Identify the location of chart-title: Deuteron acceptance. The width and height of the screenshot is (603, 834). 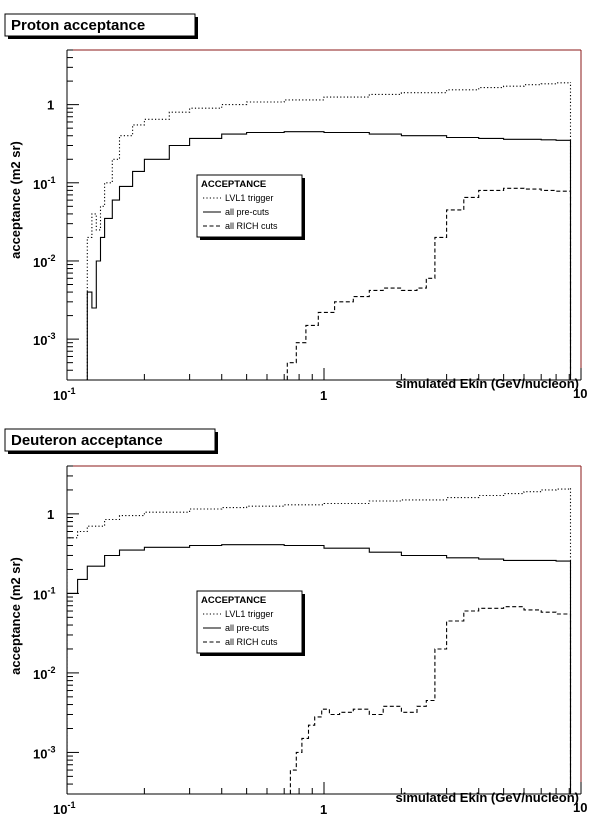
(87, 440).